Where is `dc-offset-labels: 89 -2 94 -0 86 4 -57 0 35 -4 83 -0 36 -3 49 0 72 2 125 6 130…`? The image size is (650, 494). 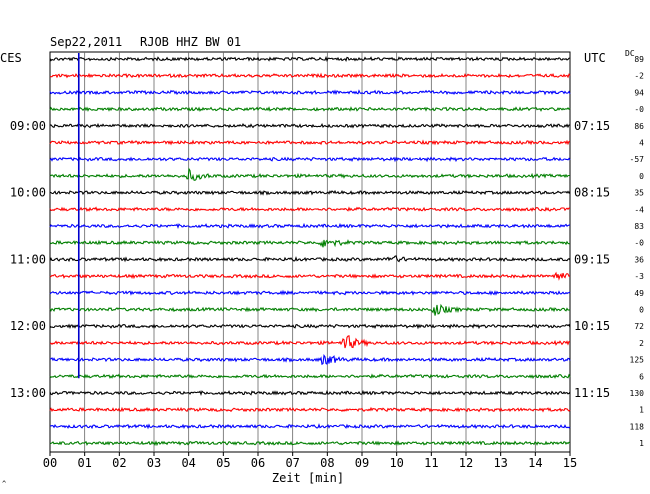 dc-offset-labels: 89 -2 94 -0 86 4 -57 0 35 -4 83 -0 36 -3 49 0 72 2 125 6 130… is located at coordinates (637, 251).